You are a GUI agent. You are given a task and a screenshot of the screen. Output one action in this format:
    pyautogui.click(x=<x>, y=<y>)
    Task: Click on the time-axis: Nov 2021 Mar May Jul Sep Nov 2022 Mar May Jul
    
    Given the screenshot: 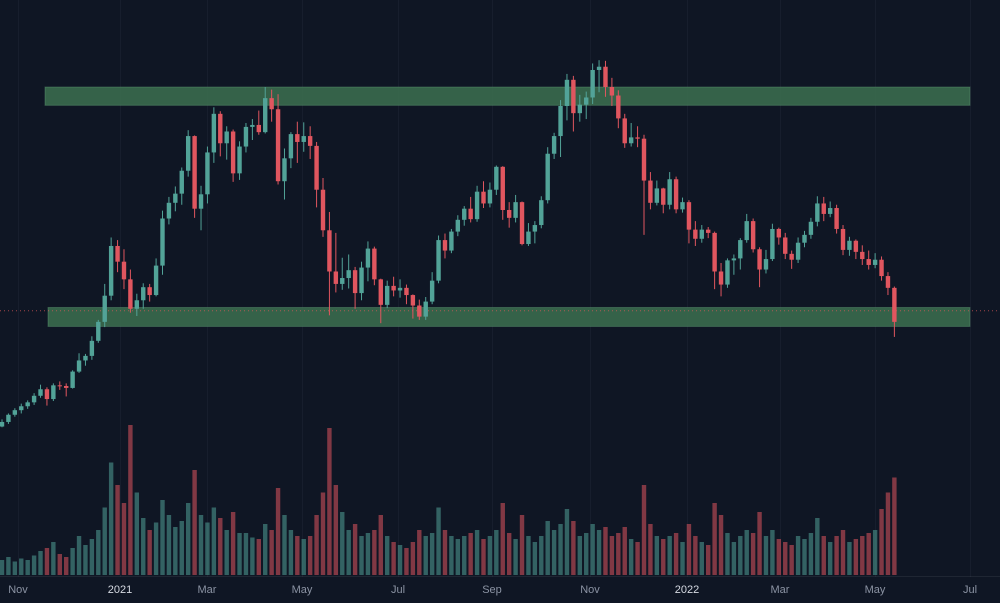 What is the action you would take?
    pyautogui.click(x=500, y=589)
    